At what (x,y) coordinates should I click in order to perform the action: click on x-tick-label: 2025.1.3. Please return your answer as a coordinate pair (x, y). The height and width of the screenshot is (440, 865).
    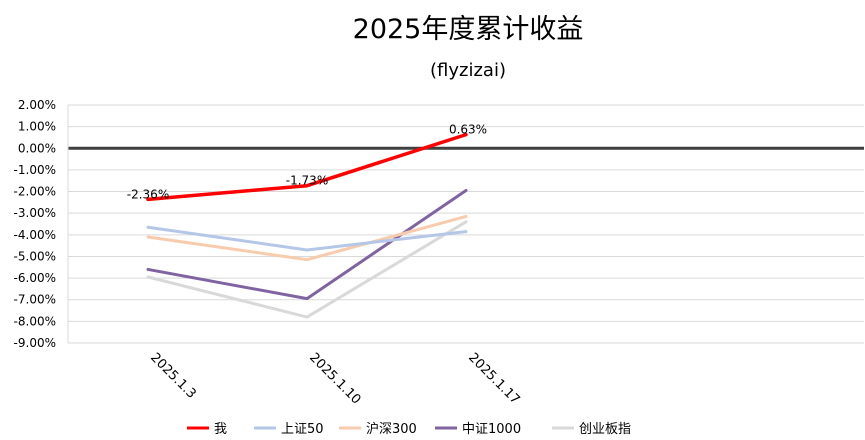
    Looking at the image, I should click on (173, 376).